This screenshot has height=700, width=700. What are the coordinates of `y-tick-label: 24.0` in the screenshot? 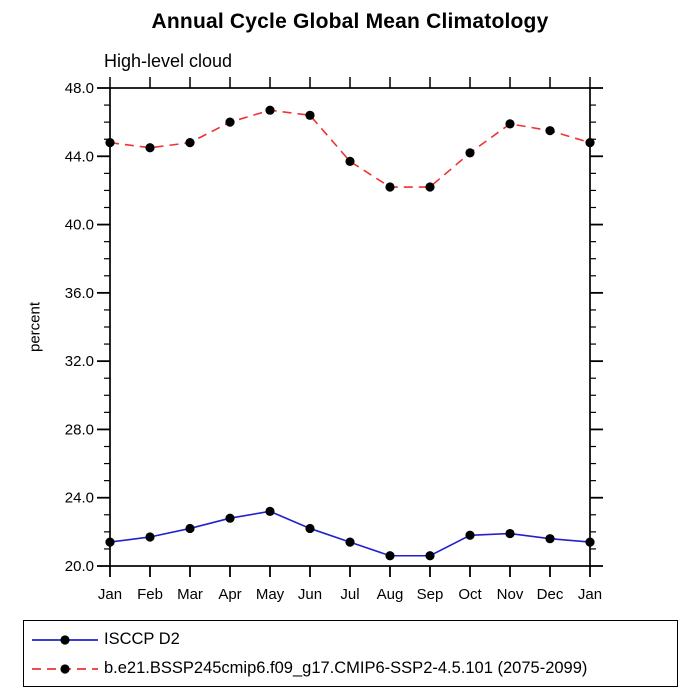 It's located at (79, 498).